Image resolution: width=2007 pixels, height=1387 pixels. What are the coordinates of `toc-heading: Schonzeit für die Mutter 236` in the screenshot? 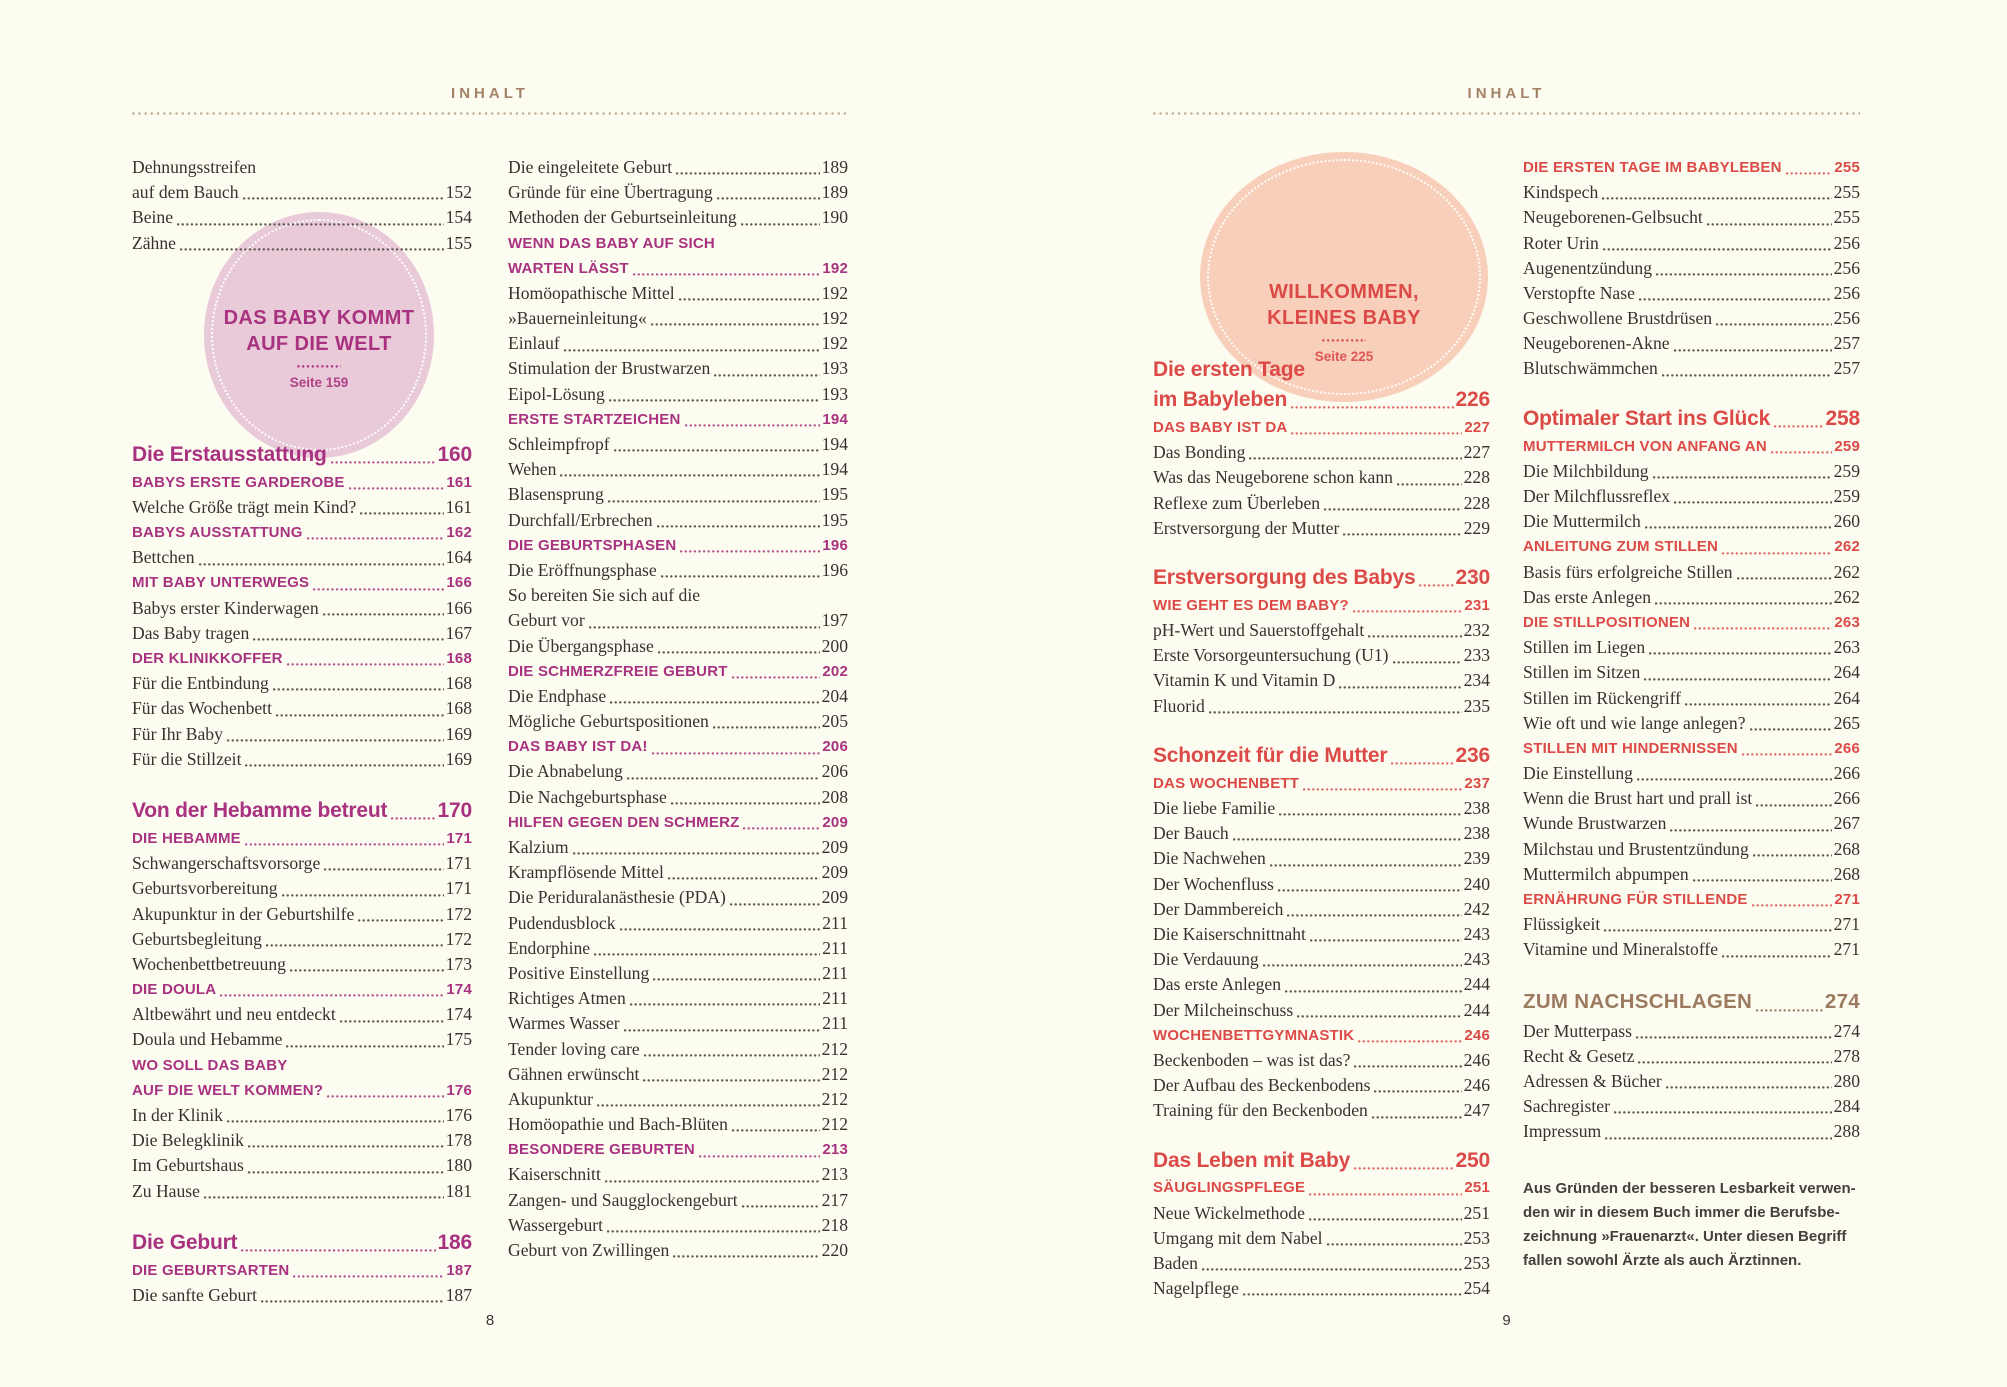 It's located at (1321, 756).